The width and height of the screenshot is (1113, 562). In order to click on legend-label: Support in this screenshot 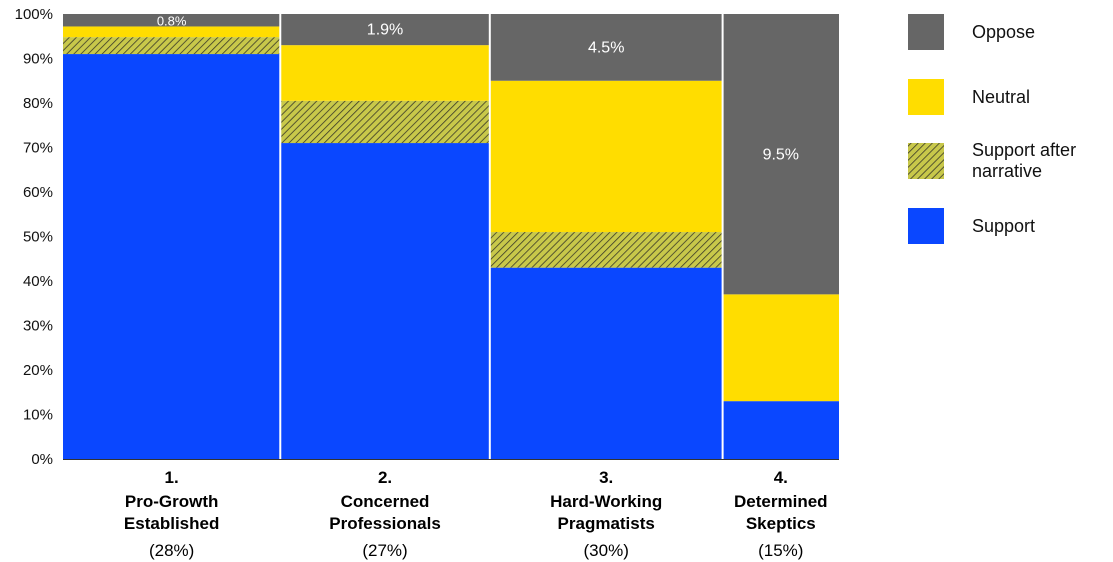, I will do `click(1003, 226)`.